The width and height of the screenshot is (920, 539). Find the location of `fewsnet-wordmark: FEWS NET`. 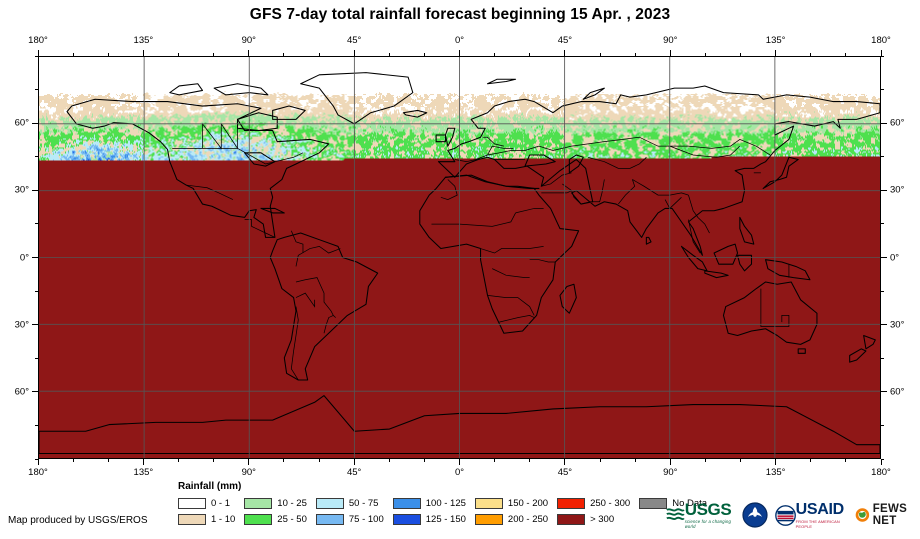

fewsnet-wordmark: FEWS NET is located at coordinates (890, 515).